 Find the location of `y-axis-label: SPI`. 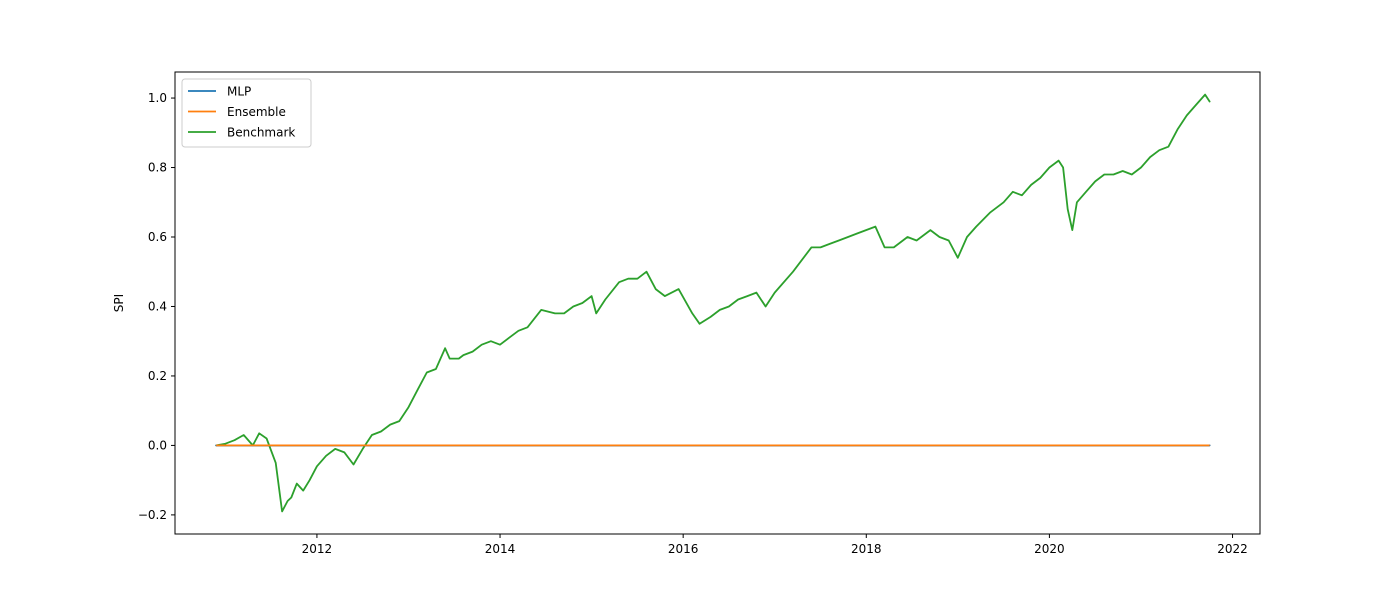

y-axis-label: SPI is located at coordinates (119, 303).